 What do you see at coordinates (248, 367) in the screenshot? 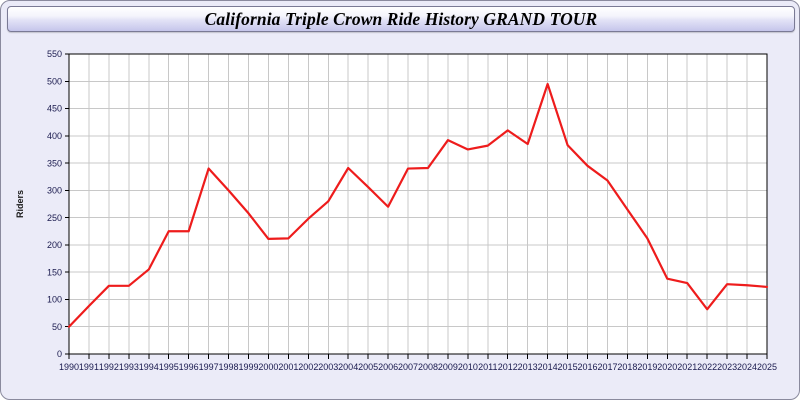
I see `x-tick-label: 1999` at bounding box center [248, 367].